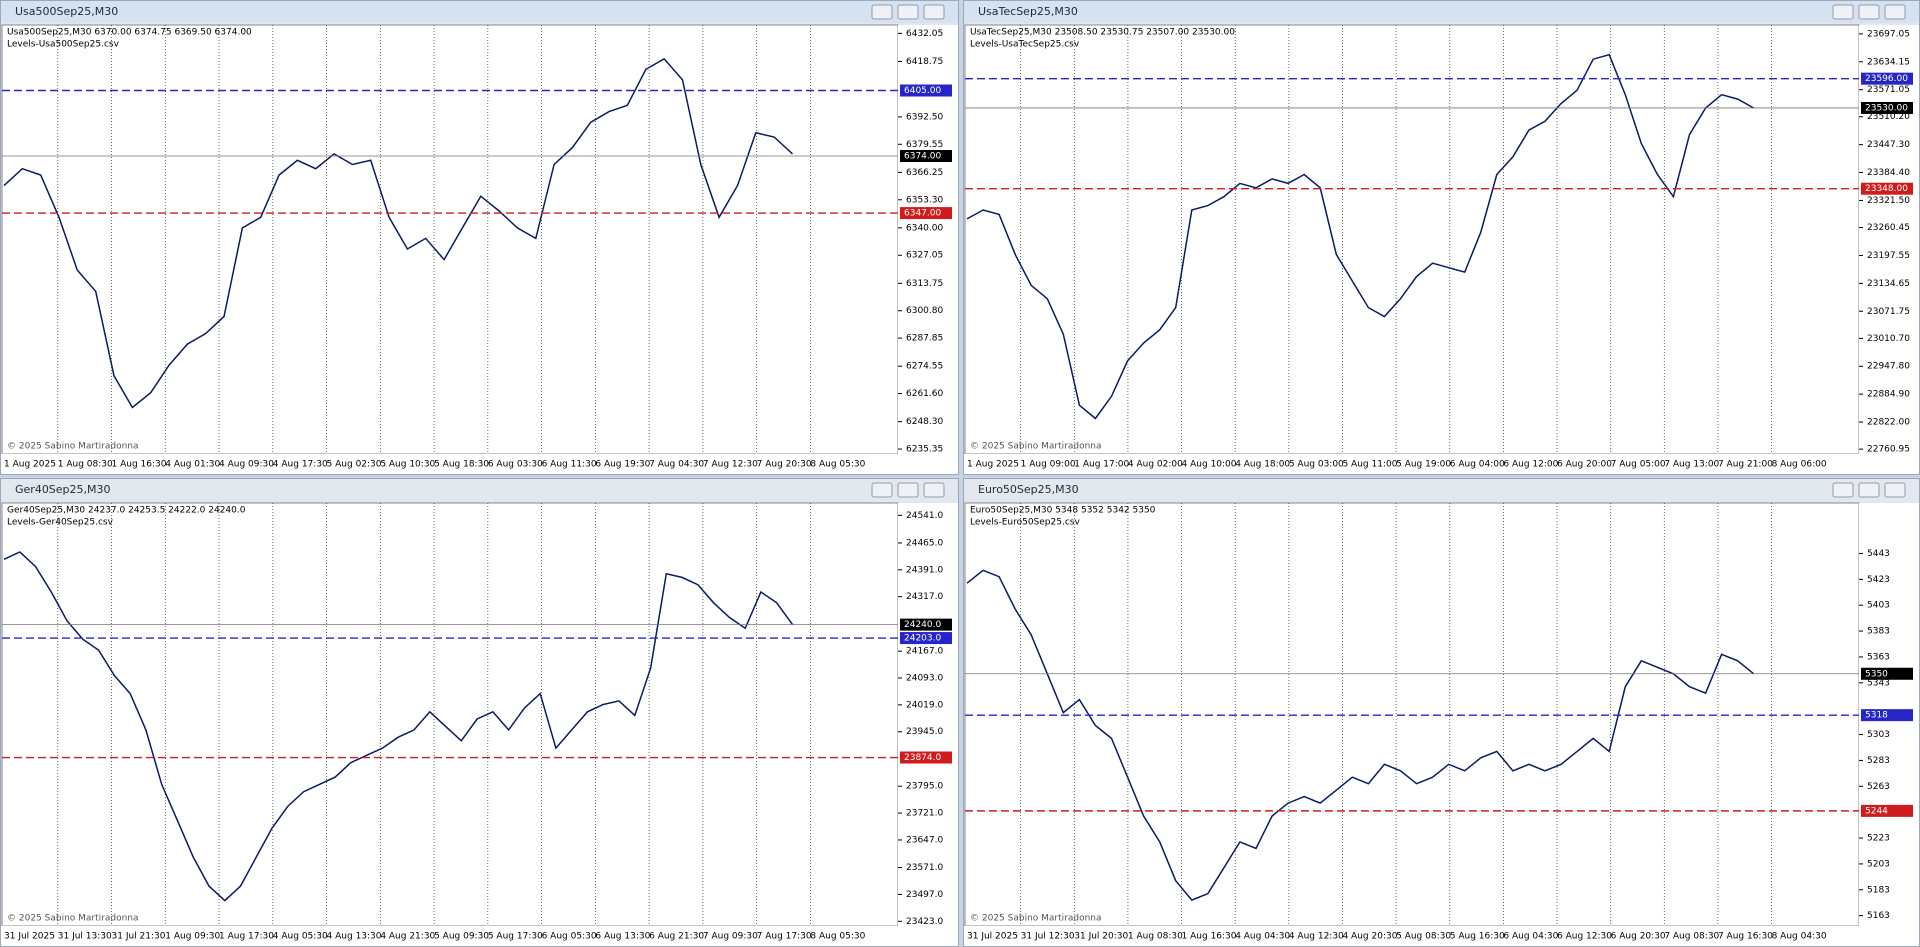  I want to click on time-label: 4 Aug 10:00, so click(1209, 465).